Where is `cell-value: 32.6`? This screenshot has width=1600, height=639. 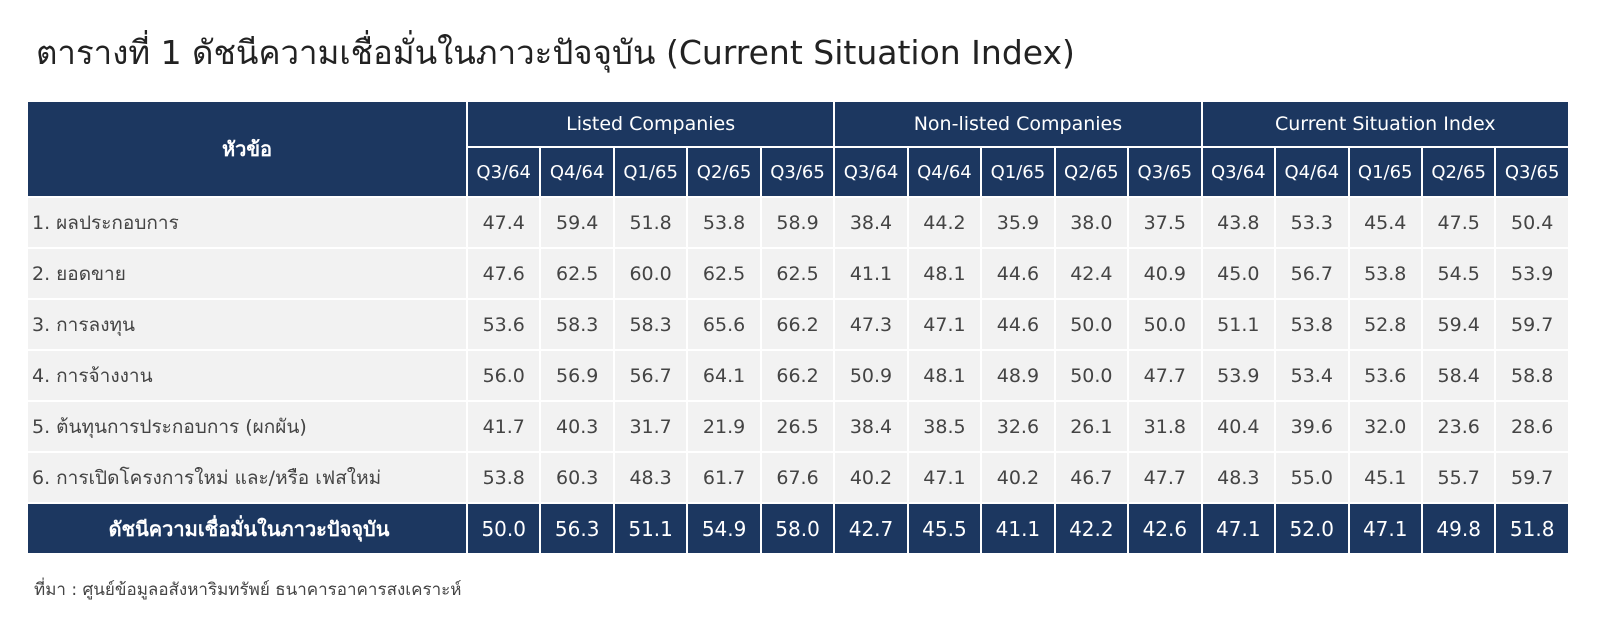 cell-value: 32.6 is located at coordinates (1018, 426).